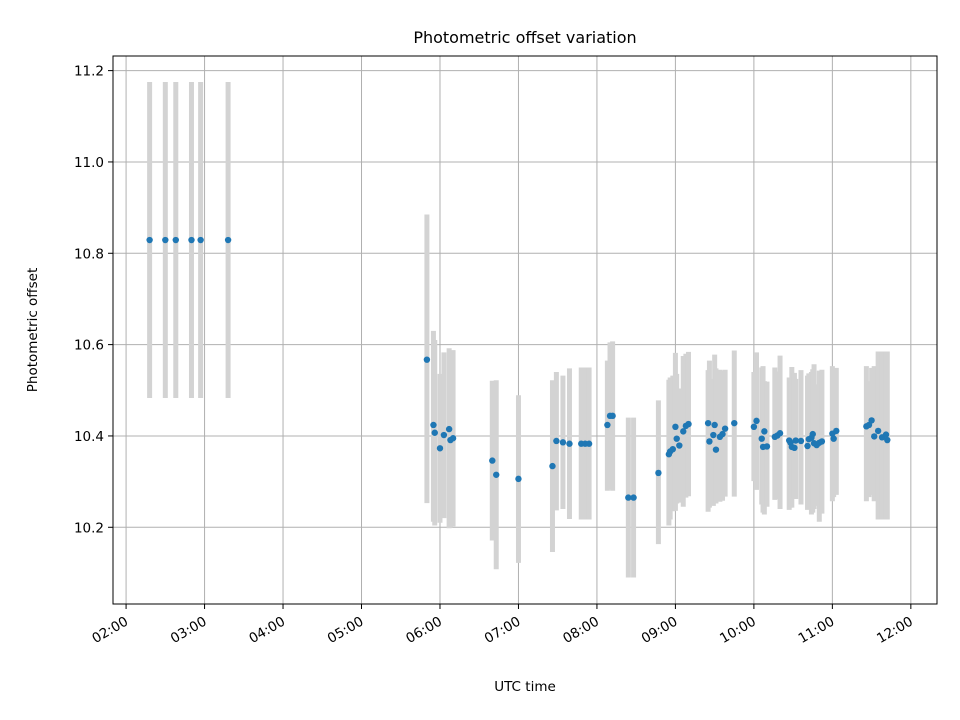  I want to click on y-axis: 10.2 10.4 10.6 10.8 11.0 11.2, so click(93, 300).